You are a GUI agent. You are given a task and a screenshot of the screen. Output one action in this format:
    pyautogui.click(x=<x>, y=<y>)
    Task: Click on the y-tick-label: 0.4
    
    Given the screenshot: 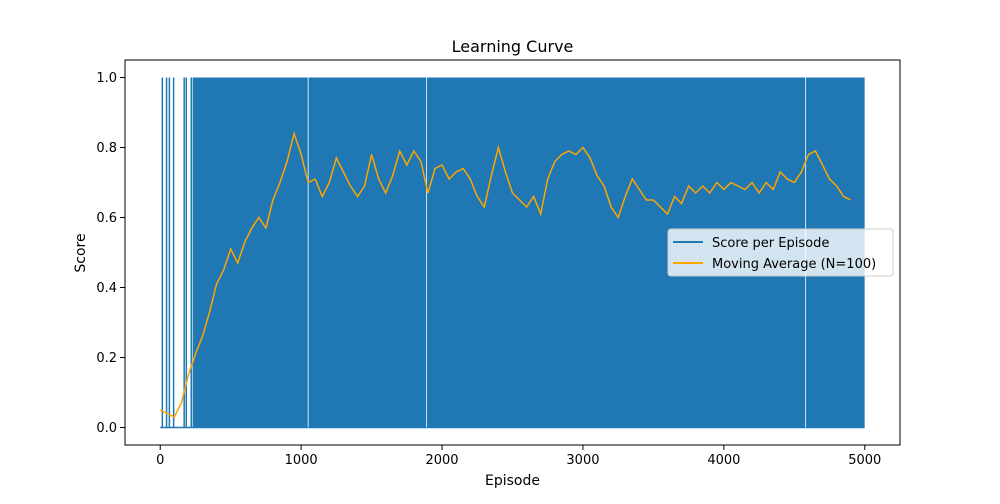 What is the action you would take?
    pyautogui.click(x=106, y=288)
    